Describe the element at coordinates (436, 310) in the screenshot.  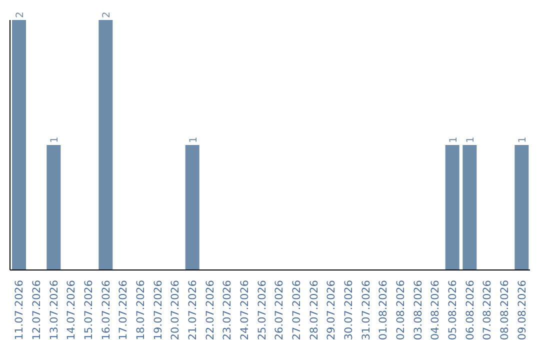
I see `x-tick-label: 04.08.2026` at that location.